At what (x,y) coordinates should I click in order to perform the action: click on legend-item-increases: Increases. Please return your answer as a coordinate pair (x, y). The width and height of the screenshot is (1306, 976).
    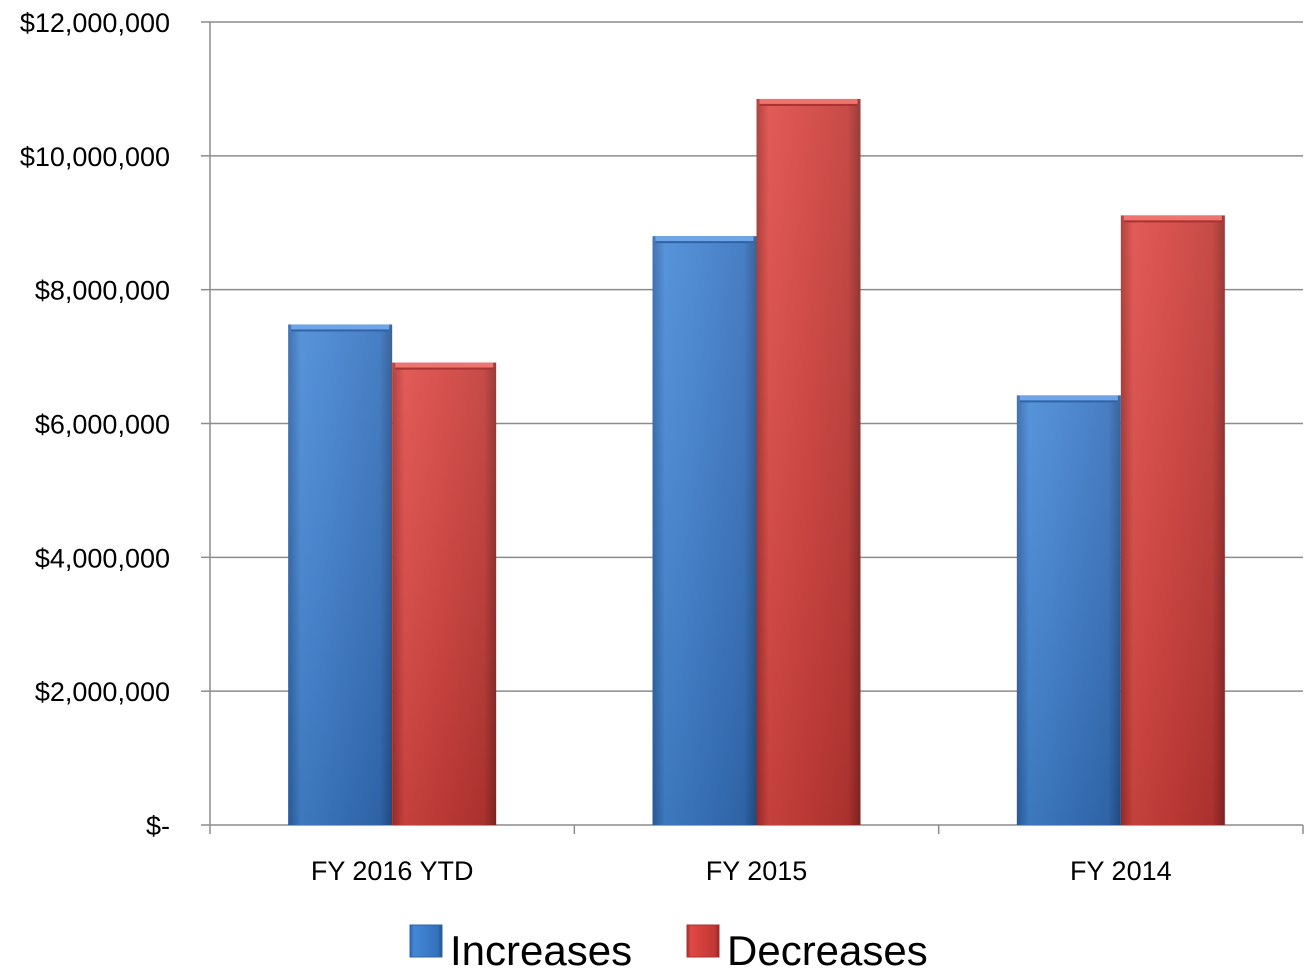
    Looking at the image, I should click on (520, 949).